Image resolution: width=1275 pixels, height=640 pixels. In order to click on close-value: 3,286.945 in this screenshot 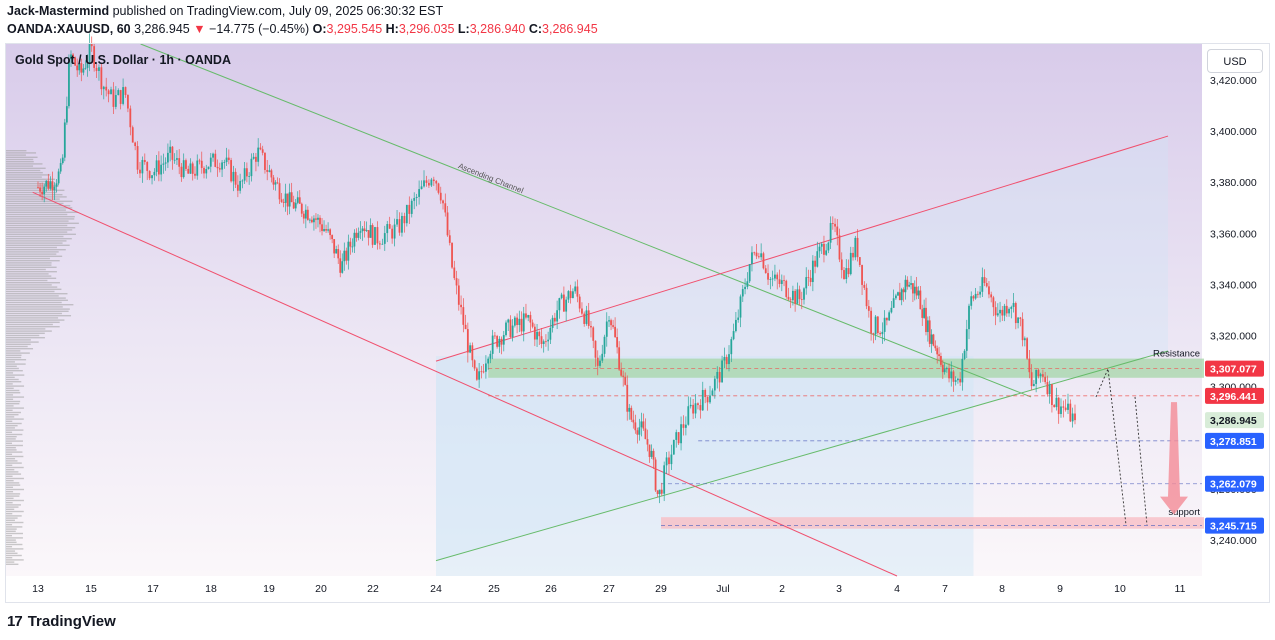, I will do `click(570, 29)`.